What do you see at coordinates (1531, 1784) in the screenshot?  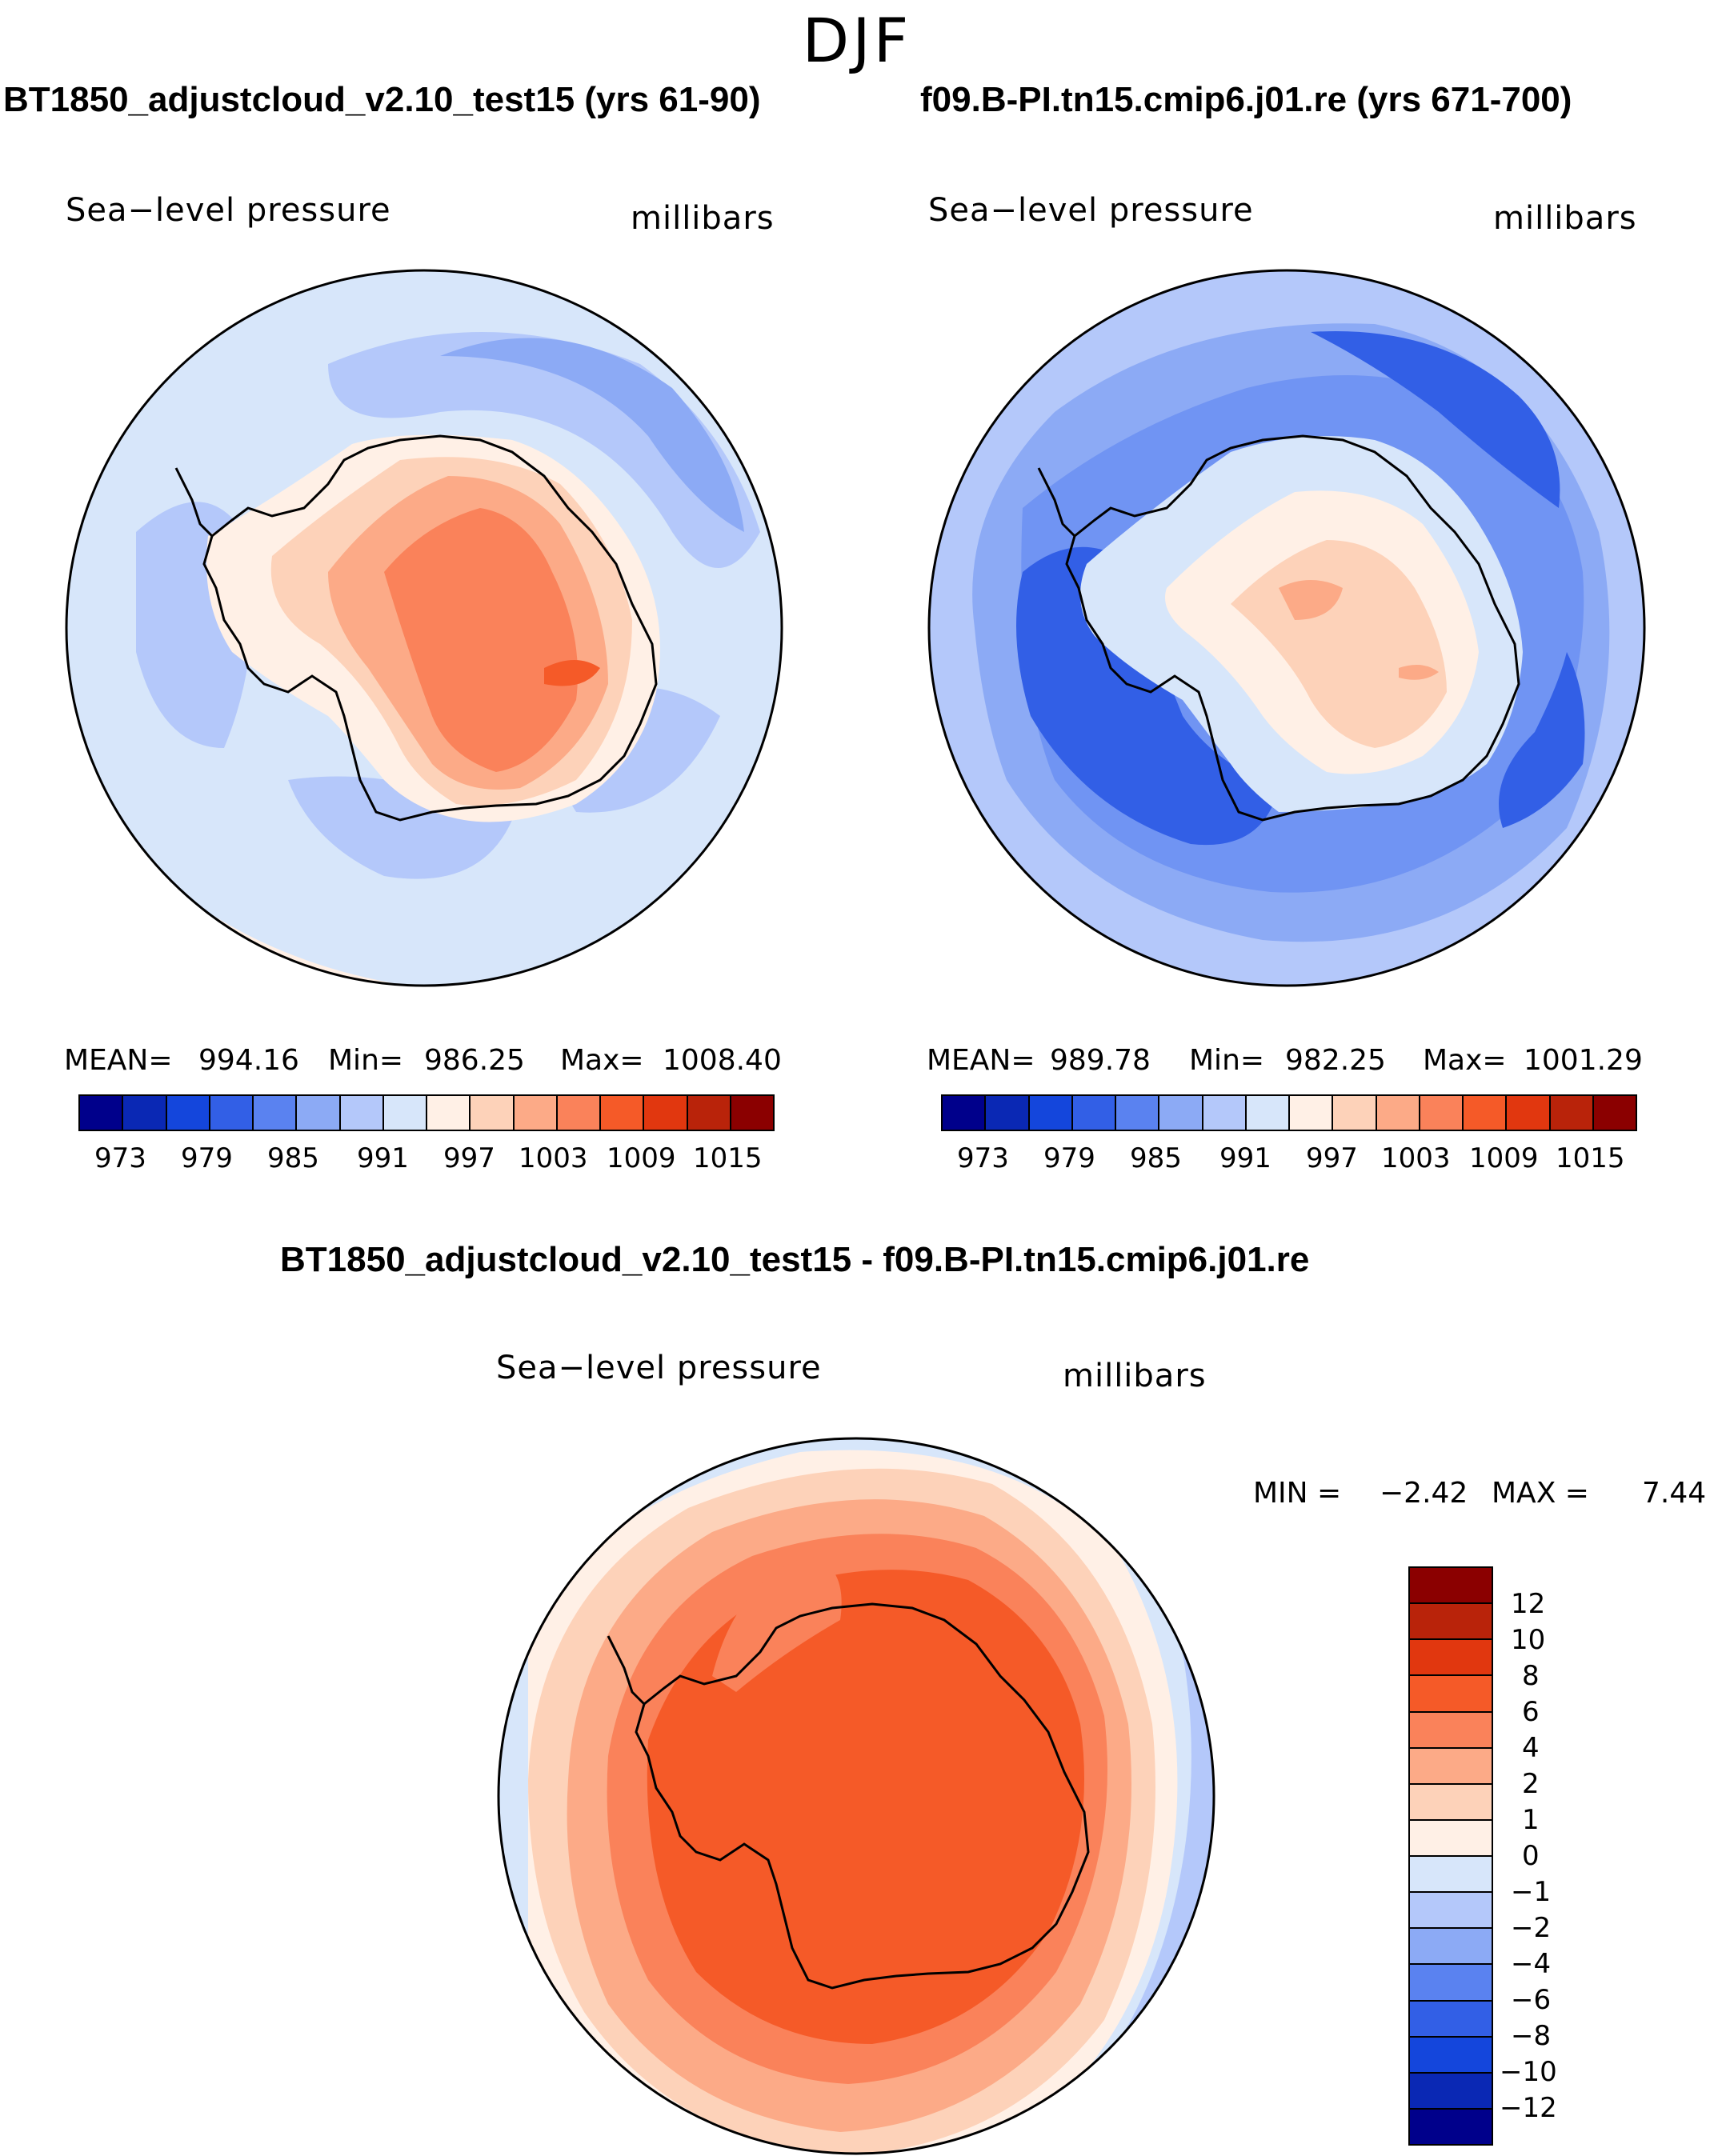 I see `diff-colorbar-tick: 2` at bounding box center [1531, 1784].